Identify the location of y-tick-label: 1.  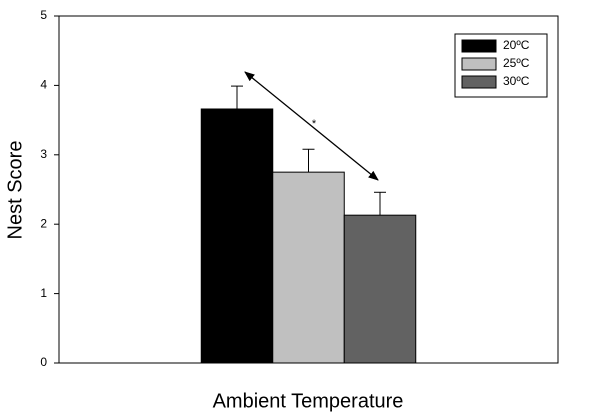
(43, 293).